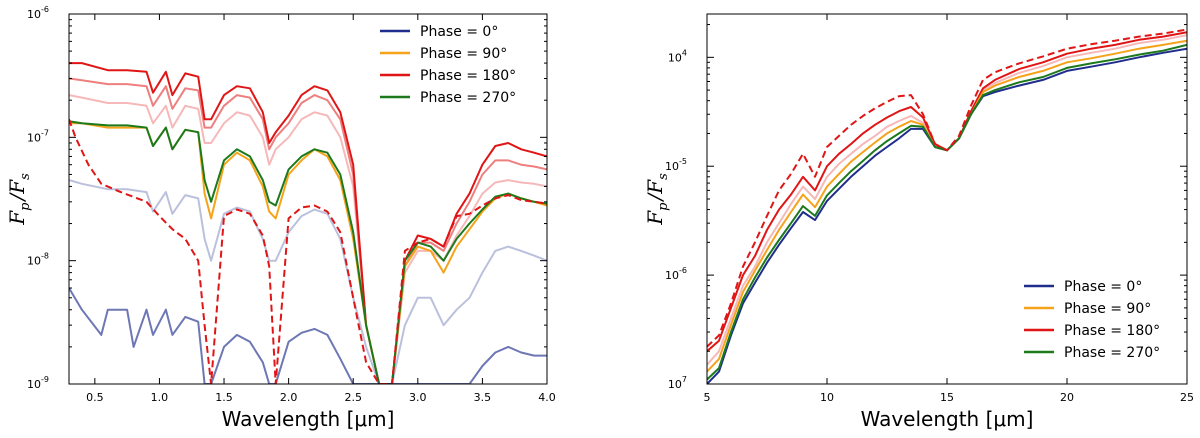  I want to click on y-tick-label: 10⁷, so click(677, 383).